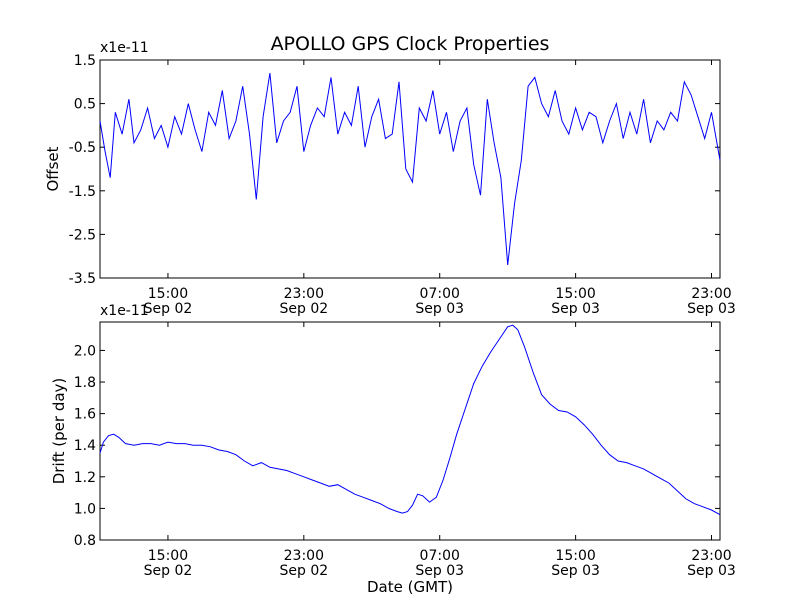 Image resolution: width=800 pixels, height=600 pixels. I want to click on offset-y-tick-label: 1.5, so click(85, 61).